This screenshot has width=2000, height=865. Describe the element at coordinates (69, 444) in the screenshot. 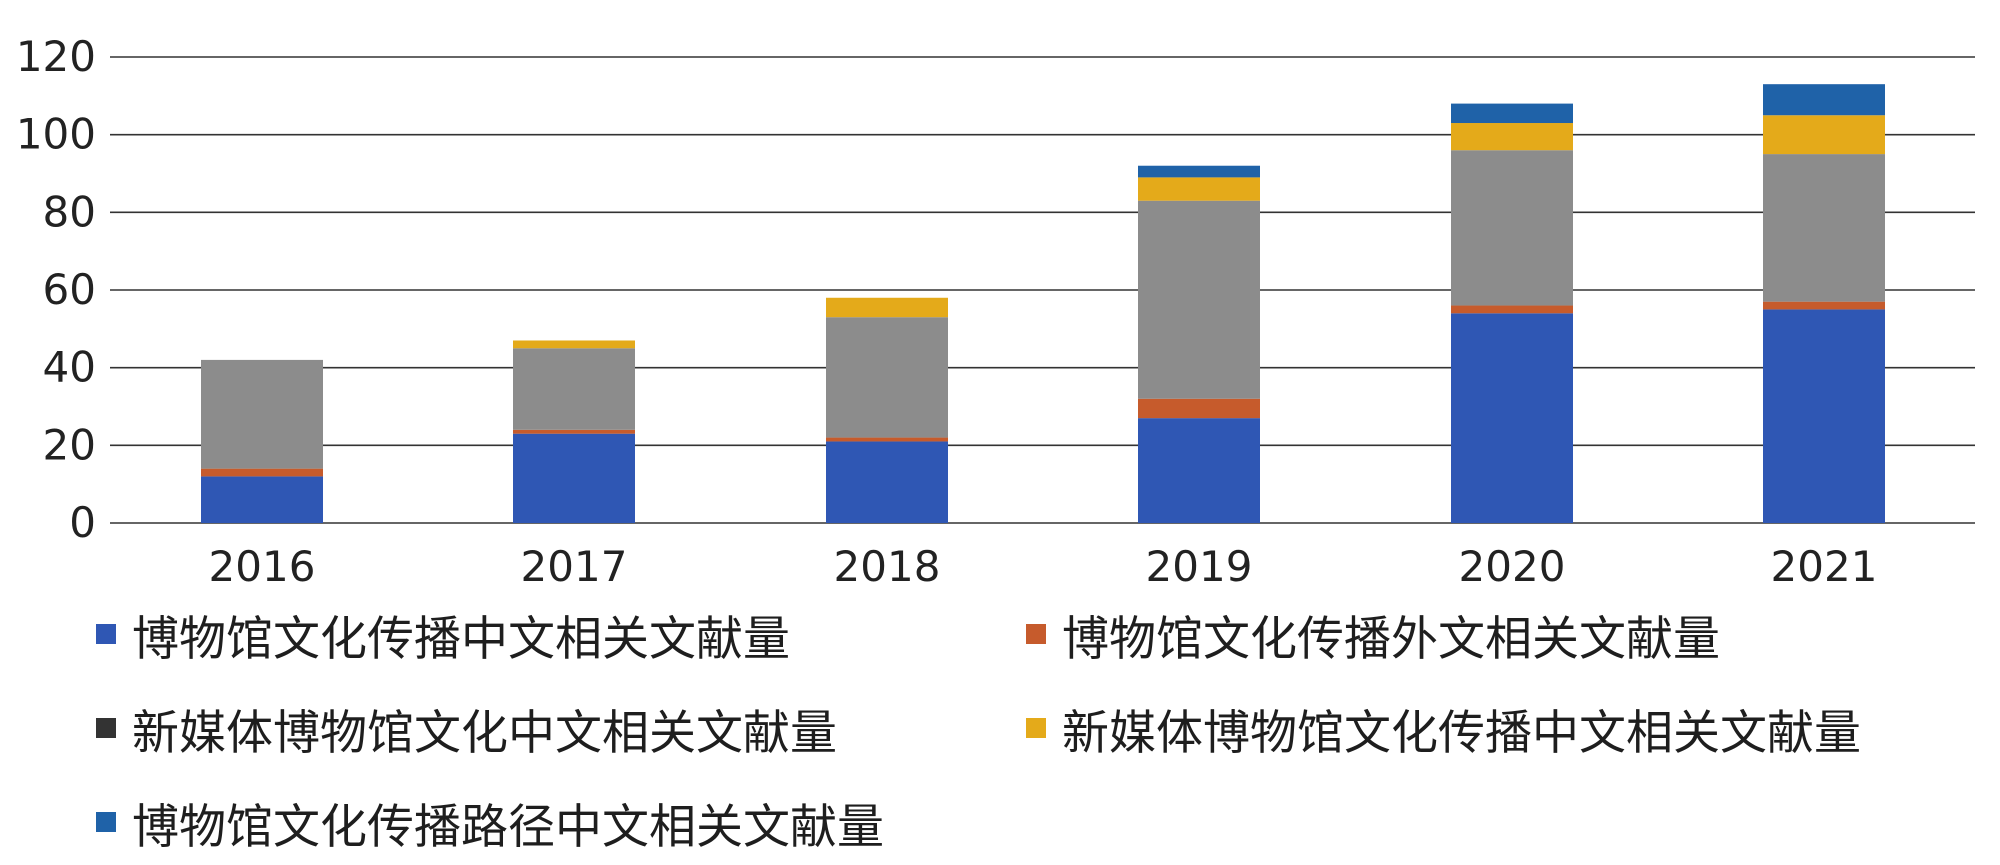

I see `y-tick-label-20: 20` at that location.